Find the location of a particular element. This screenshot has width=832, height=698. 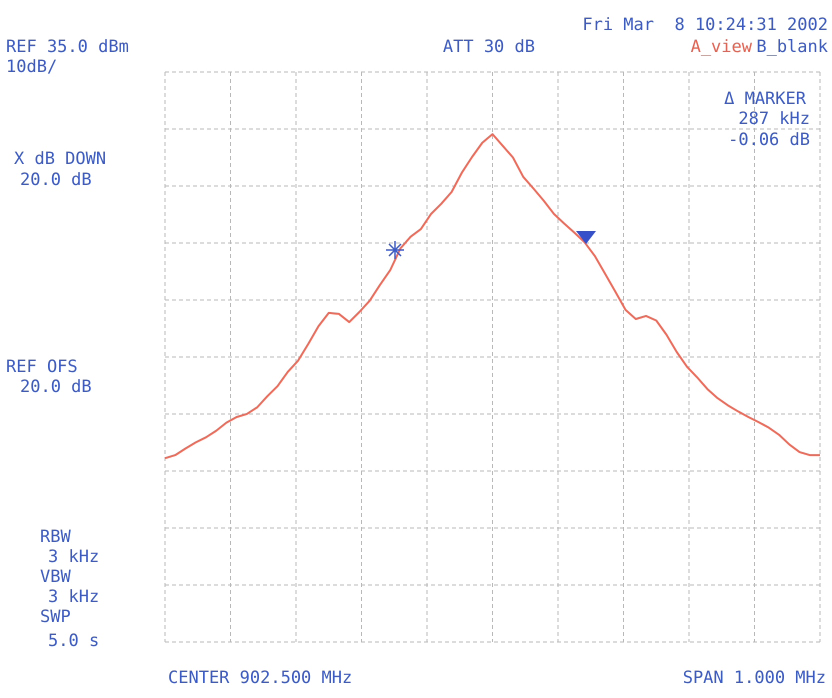

text: SWP is located at coordinates (55, 617).